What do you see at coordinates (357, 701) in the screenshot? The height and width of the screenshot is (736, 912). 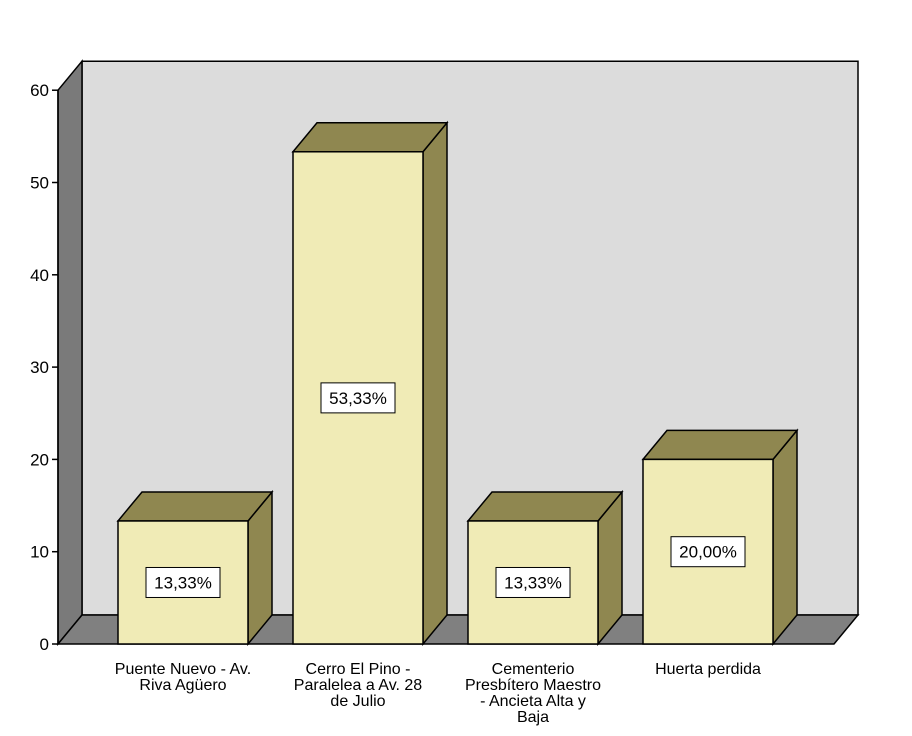 I see `x-tick-label-line: de Julio` at bounding box center [357, 701].